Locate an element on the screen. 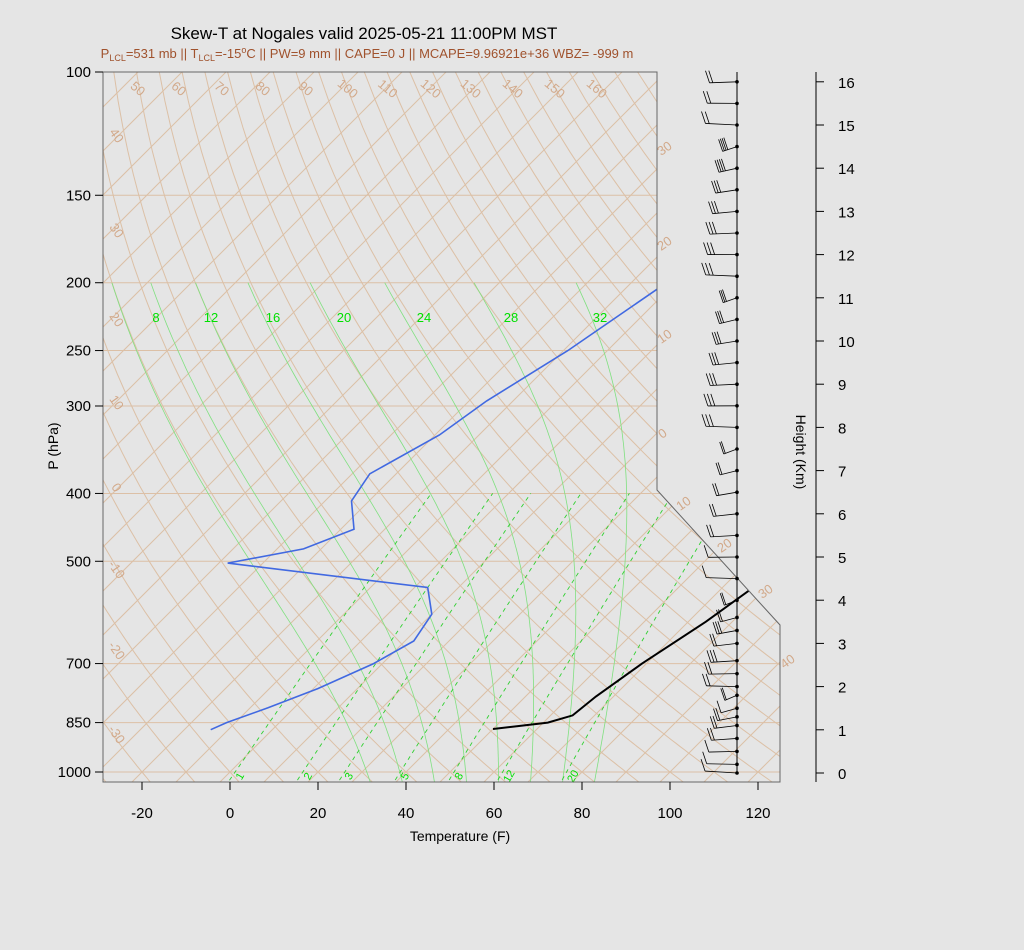  y-axis: 100 150 200 250 300 400 500 700 850 1000 is located at coordinates (80, 422).